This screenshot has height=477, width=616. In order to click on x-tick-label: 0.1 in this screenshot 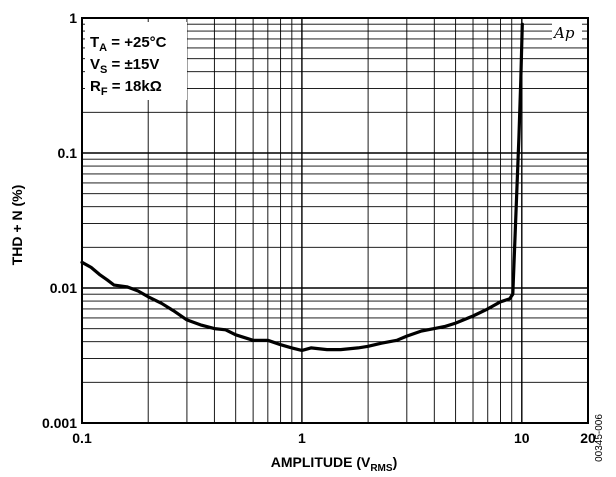, I will do `click(82, 438)`.